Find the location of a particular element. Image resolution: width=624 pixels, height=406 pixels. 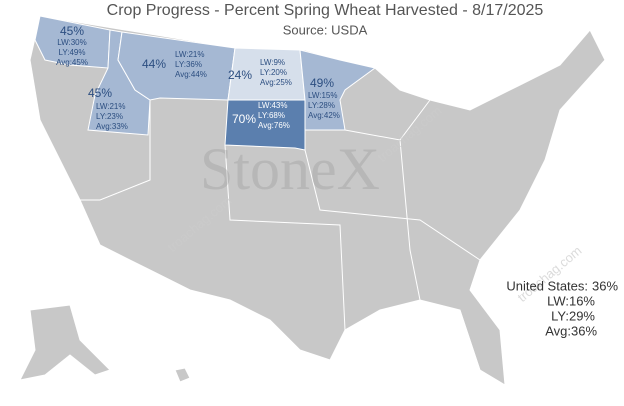

hawaii is located at coordinates (182, 375).